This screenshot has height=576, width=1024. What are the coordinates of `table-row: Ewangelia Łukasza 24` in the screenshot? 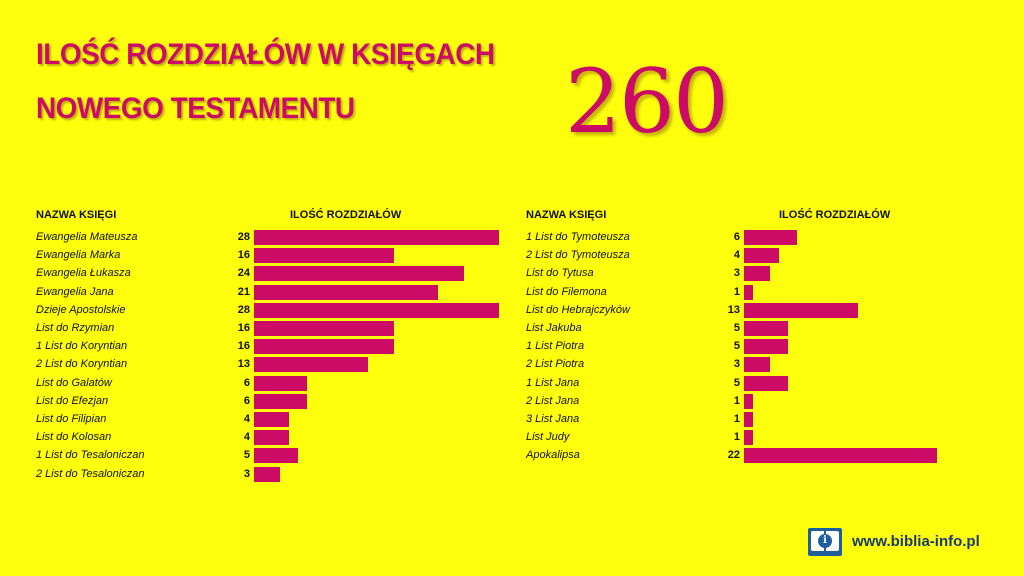 It's located at (240, 274).